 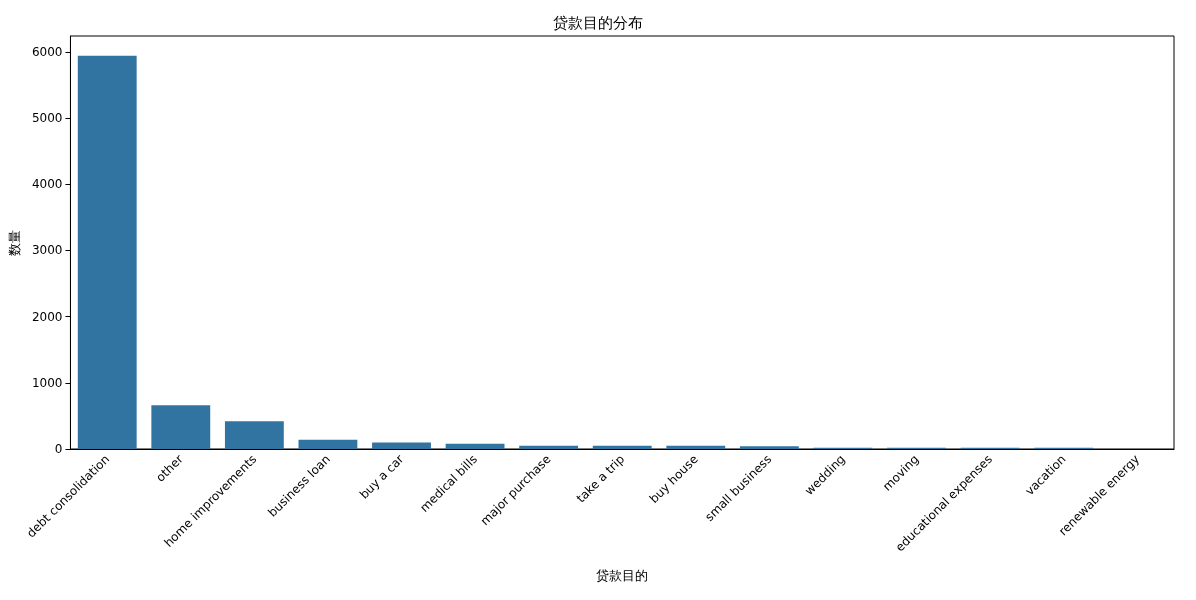 I want to click on y-tick-label: 3000, so click(x=47, y=250).